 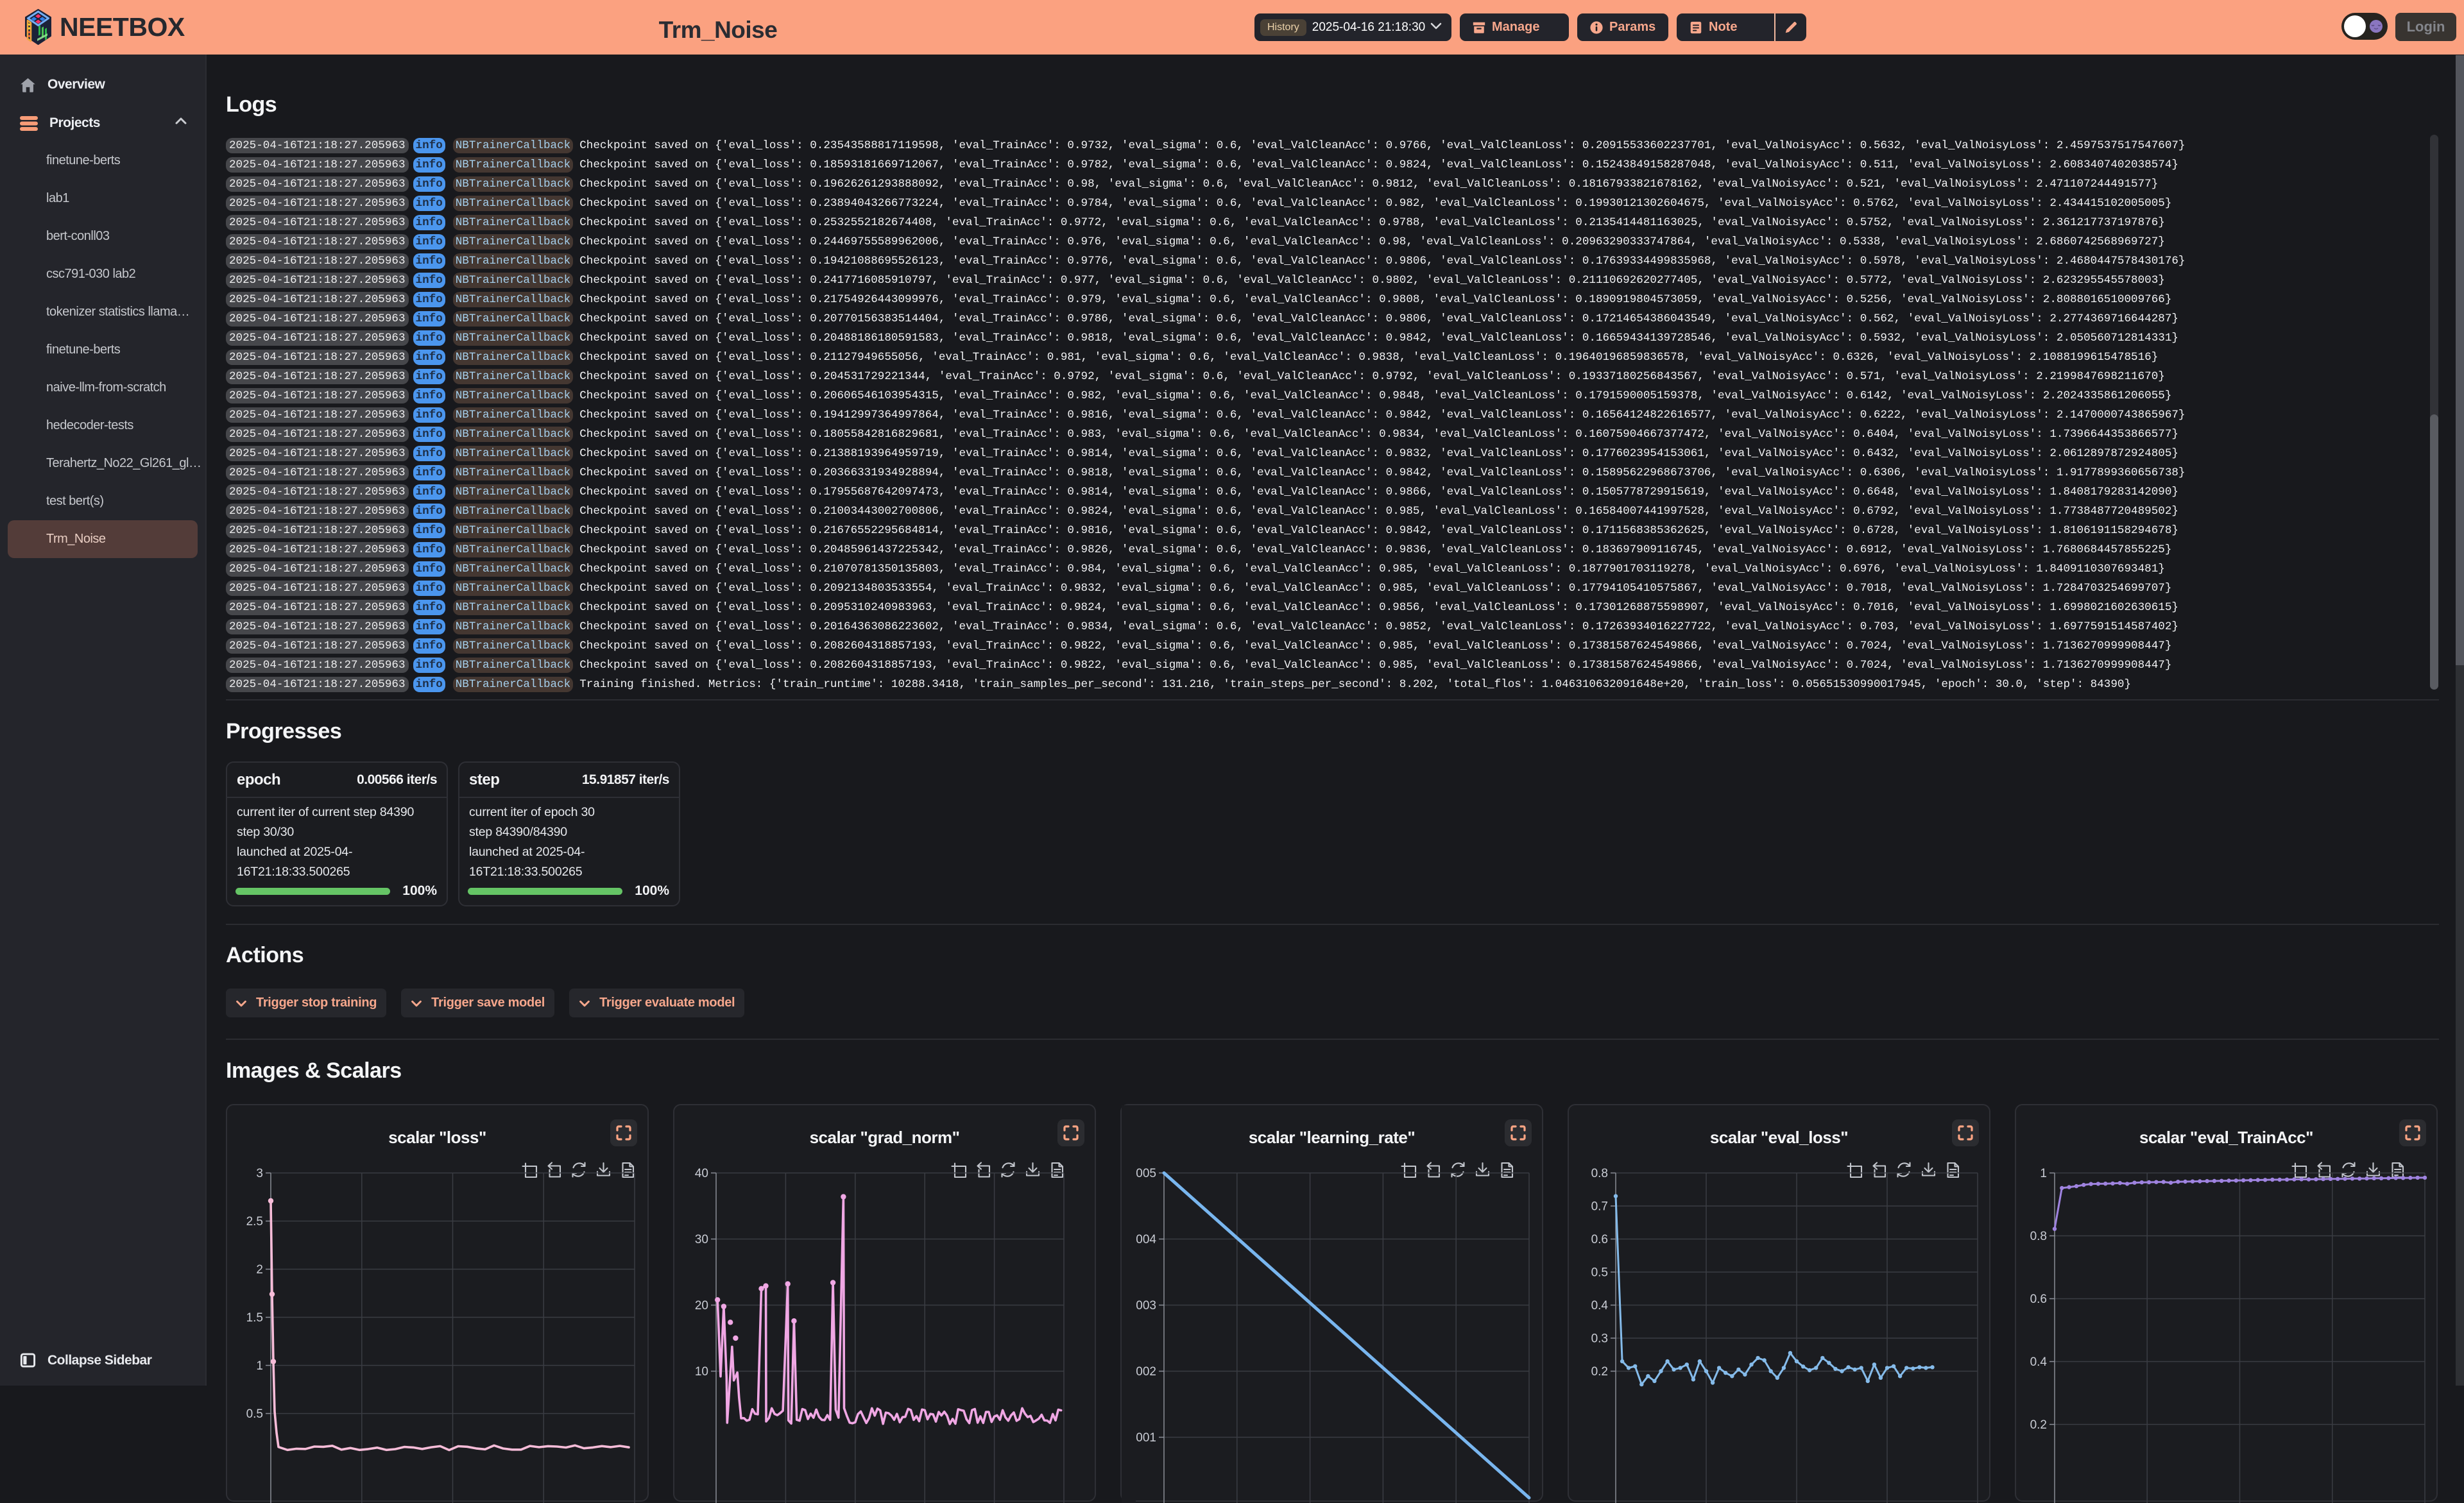 I want to click on svg-text: 0.7, so click(x=1600, y=1207).